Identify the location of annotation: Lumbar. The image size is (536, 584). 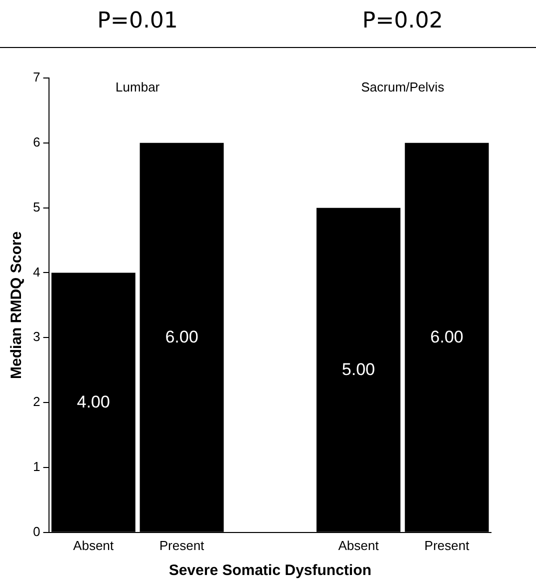
(138, 87).